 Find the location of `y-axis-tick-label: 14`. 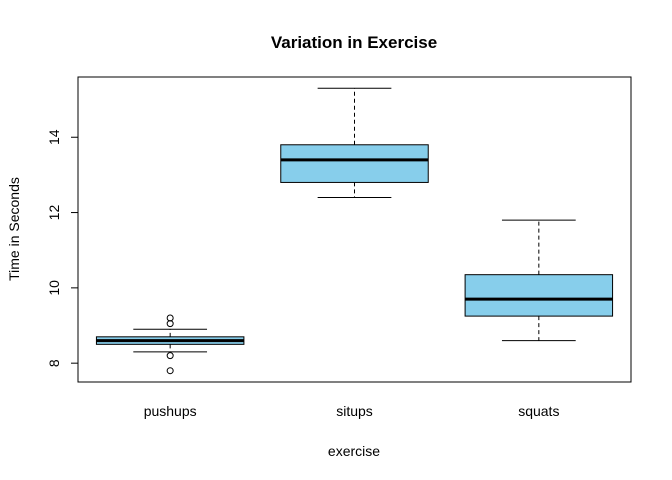

y-axis-tick-label: 14 is located at coordinates (54, 137).